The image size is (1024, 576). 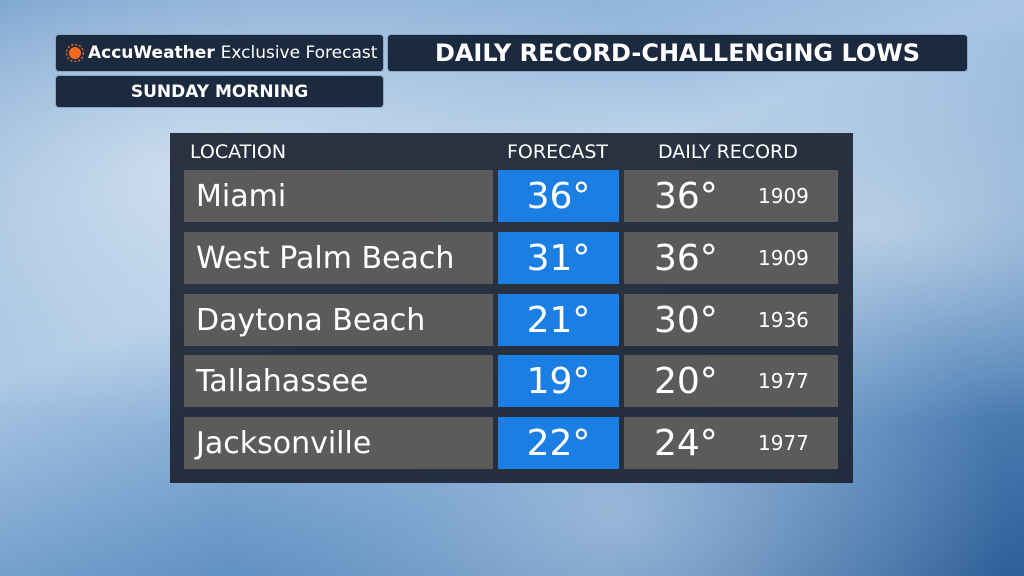 I want to click on forecast-cell: 31°, so click(x=558, y=258).